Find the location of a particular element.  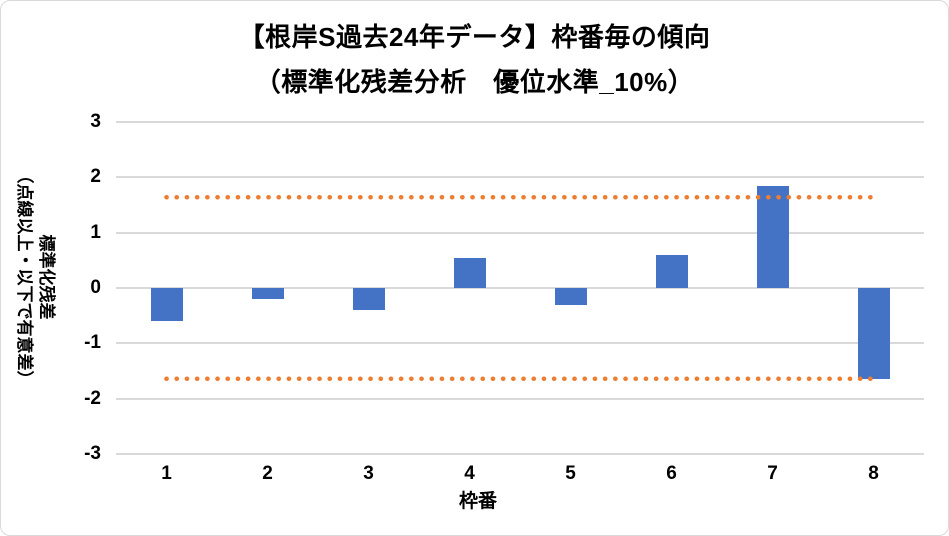

x-tick-label-5: 5 is located at coordinates (570, 473).